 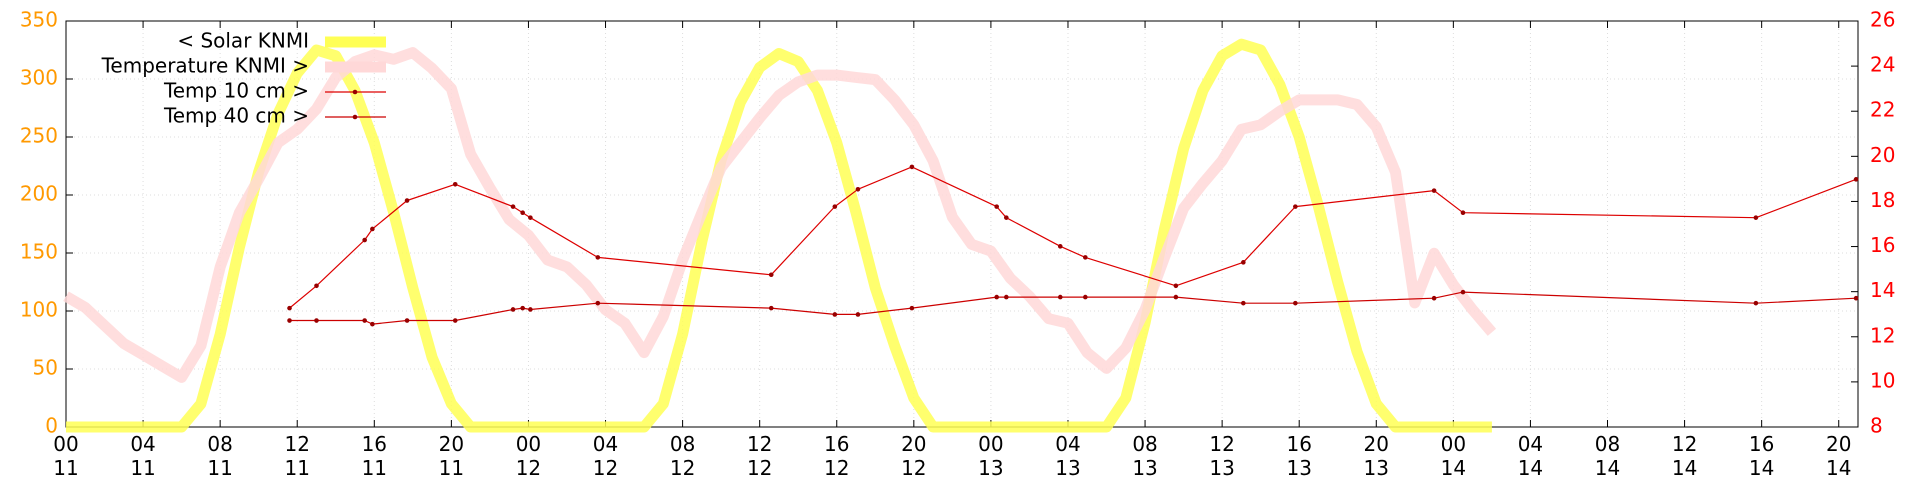 I want to click on x-tick-label: 08 12, so click(x=682, y=456).